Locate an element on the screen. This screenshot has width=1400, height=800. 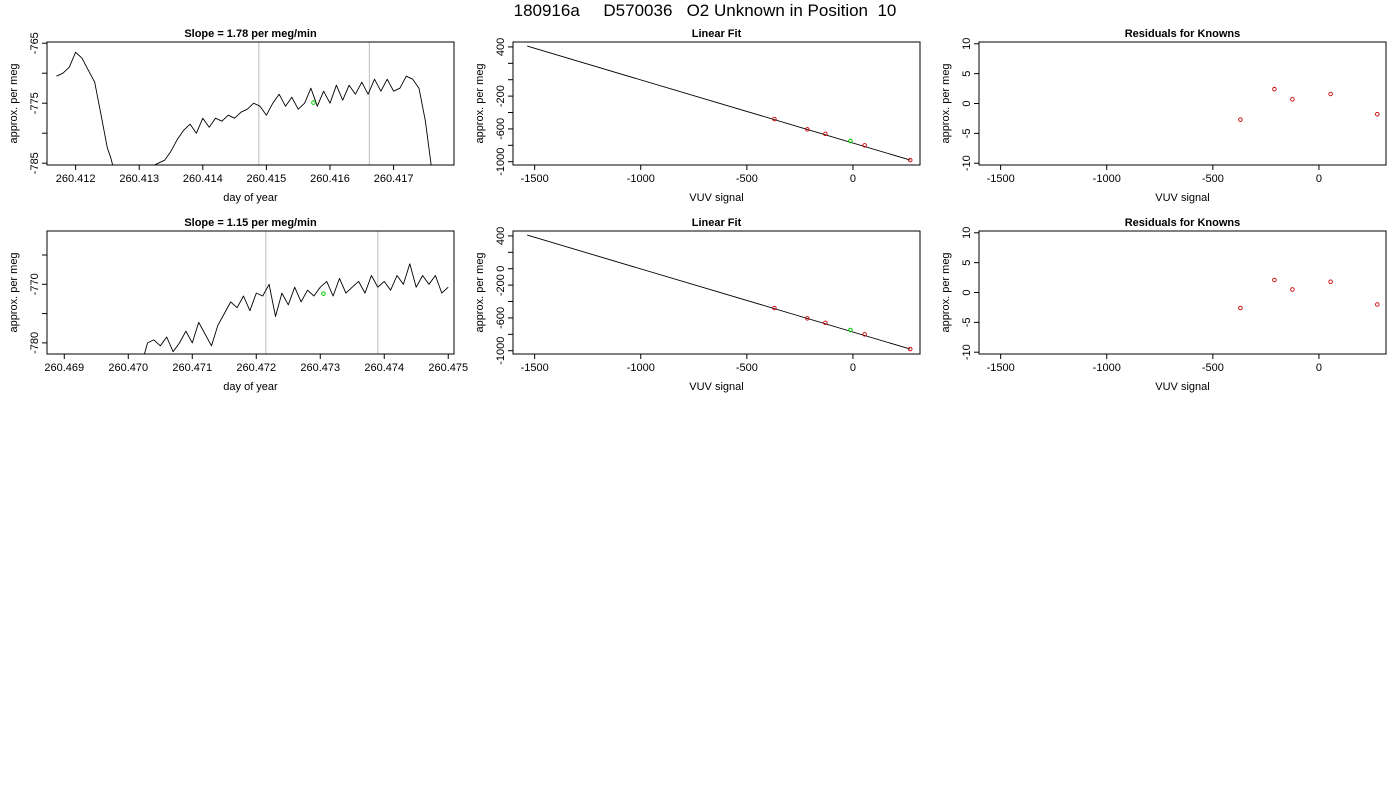
y-tick-label: -775 is located at coordinates (35, 103).